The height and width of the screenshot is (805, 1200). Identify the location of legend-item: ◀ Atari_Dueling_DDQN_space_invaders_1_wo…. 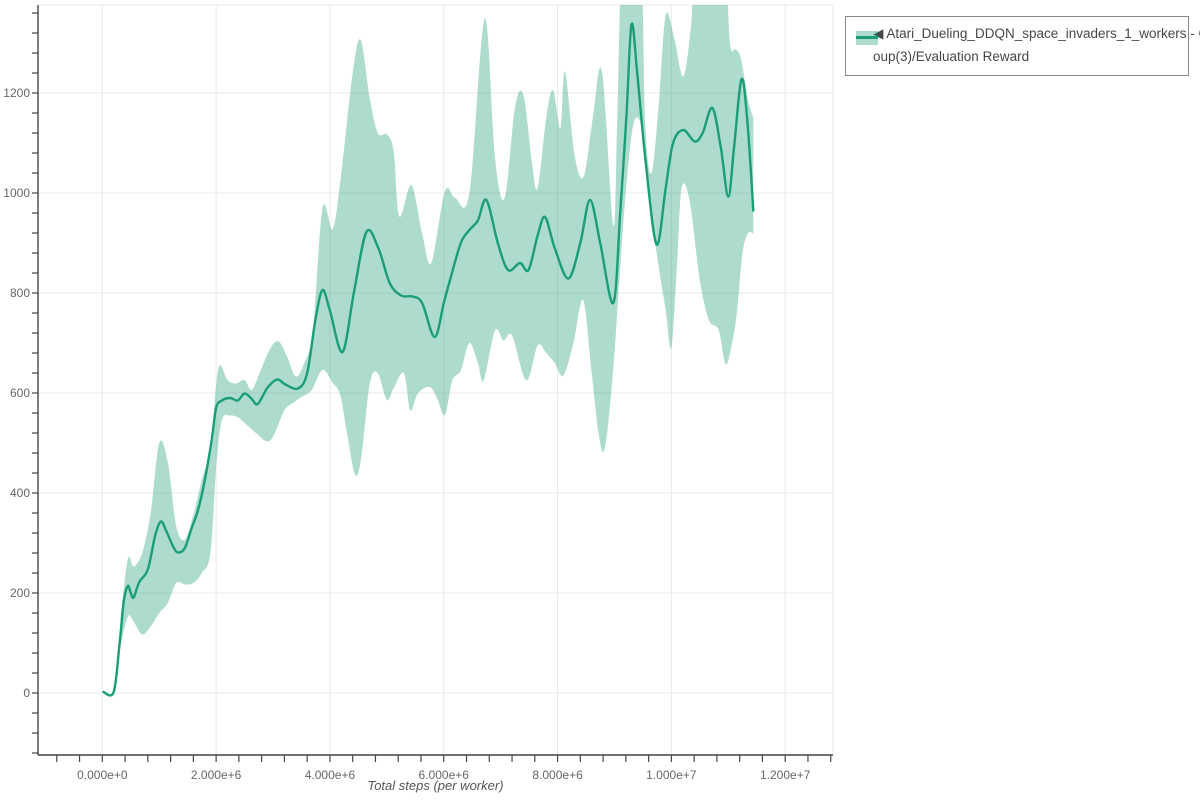
(1023, 42).